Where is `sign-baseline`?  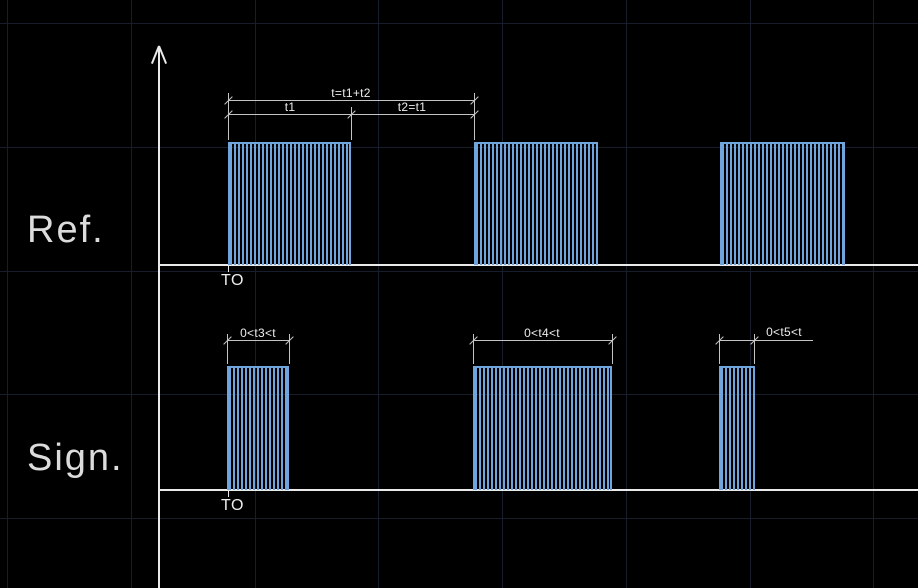 sign-baseline is located at coordinates (538, 490).